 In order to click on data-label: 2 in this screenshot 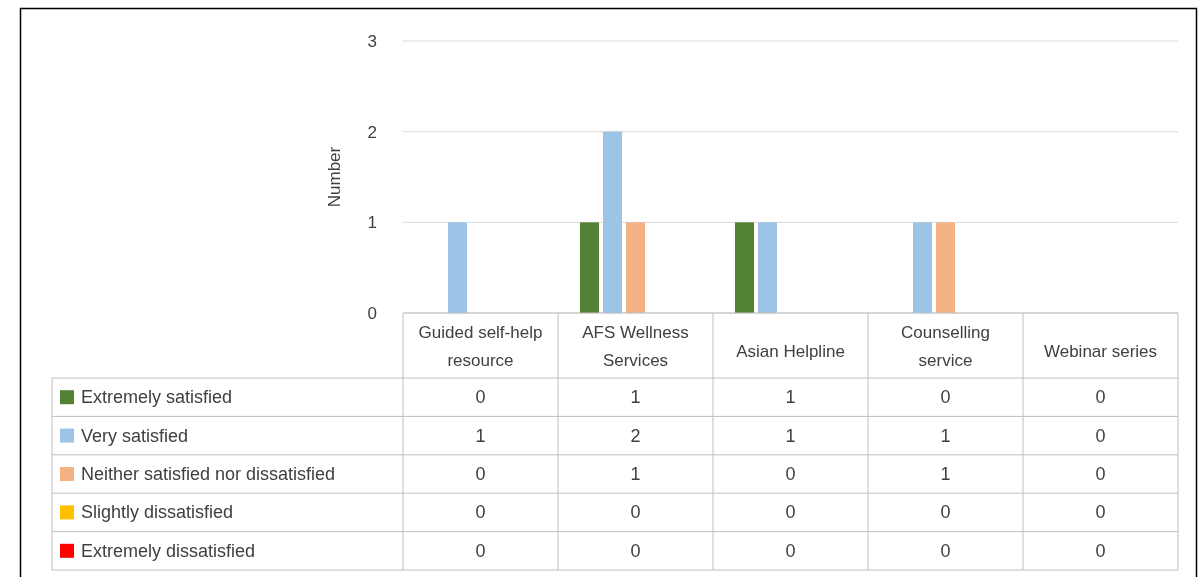, I will do `click(635, 435)`.